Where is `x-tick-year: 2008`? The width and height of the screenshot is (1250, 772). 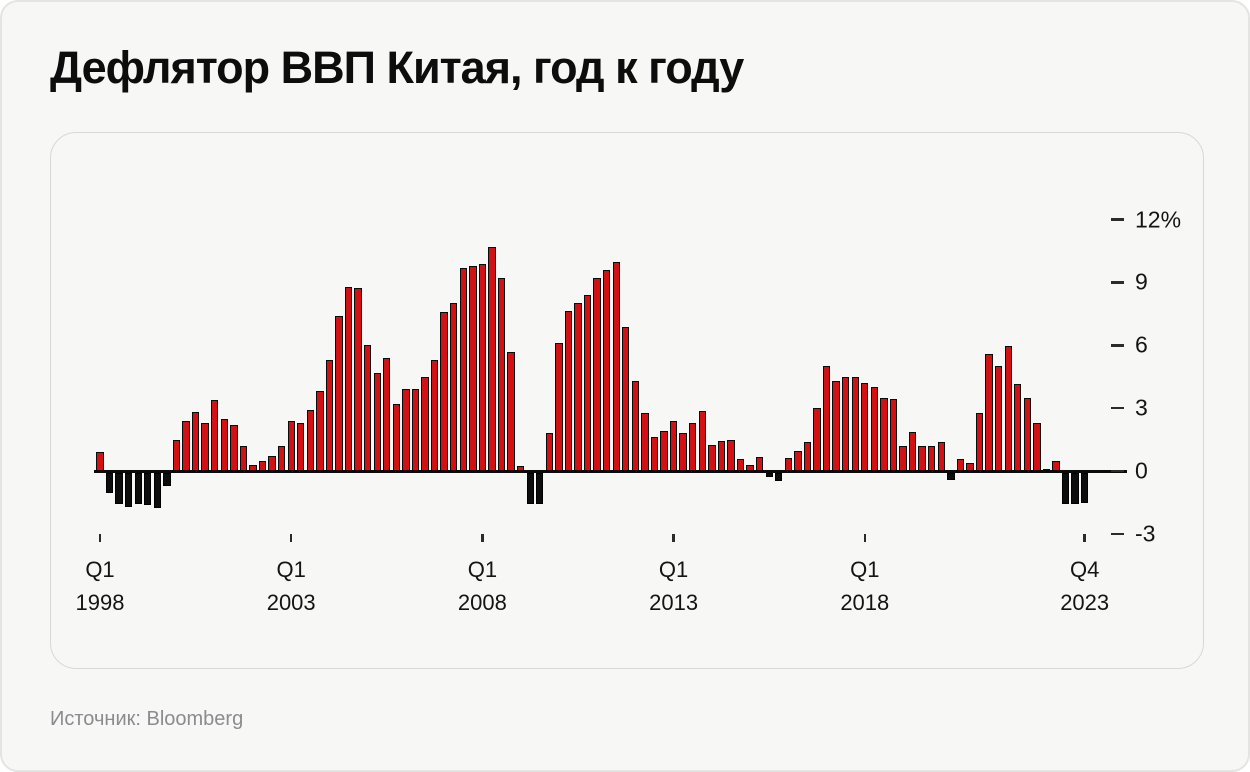 x-tick-year: 2008 is located at coordinates (482, 602).